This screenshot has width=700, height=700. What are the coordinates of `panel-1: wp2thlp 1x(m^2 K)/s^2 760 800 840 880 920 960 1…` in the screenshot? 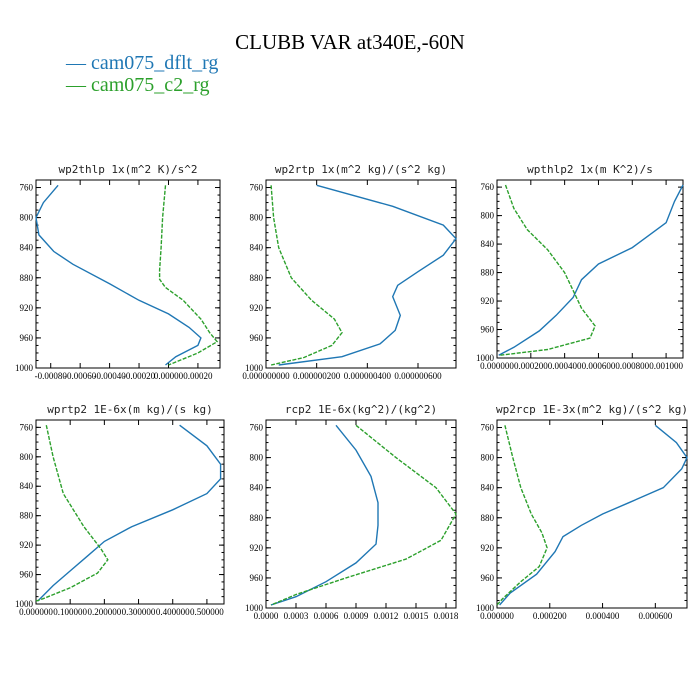 It's located at (118, 272).